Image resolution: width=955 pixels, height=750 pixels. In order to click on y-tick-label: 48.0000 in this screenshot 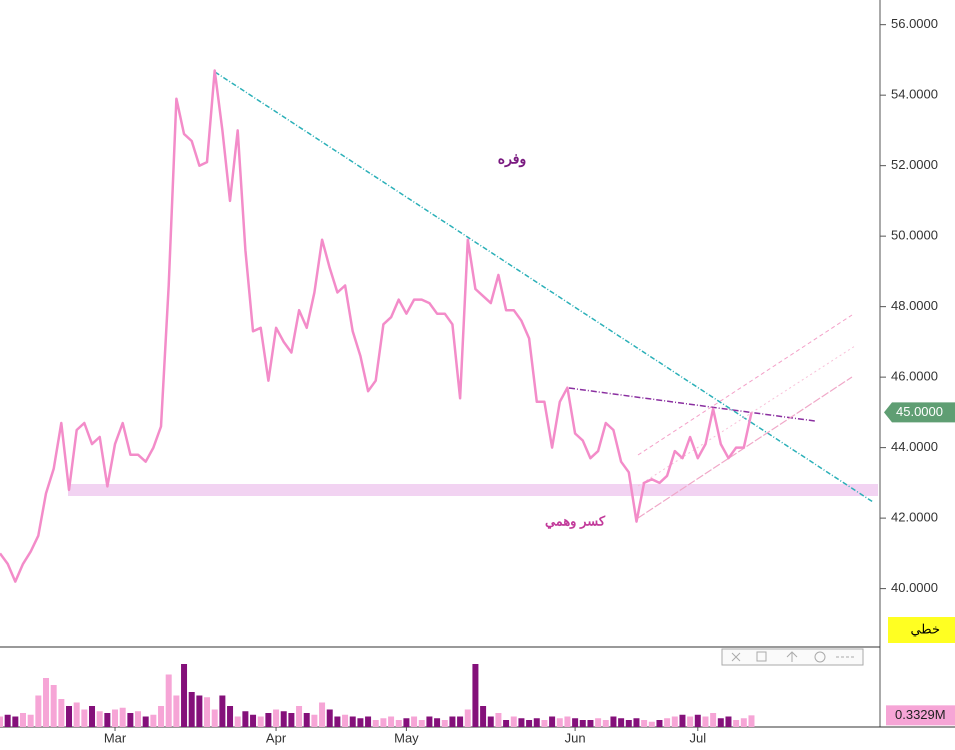, I will do `click(914, 305)`.